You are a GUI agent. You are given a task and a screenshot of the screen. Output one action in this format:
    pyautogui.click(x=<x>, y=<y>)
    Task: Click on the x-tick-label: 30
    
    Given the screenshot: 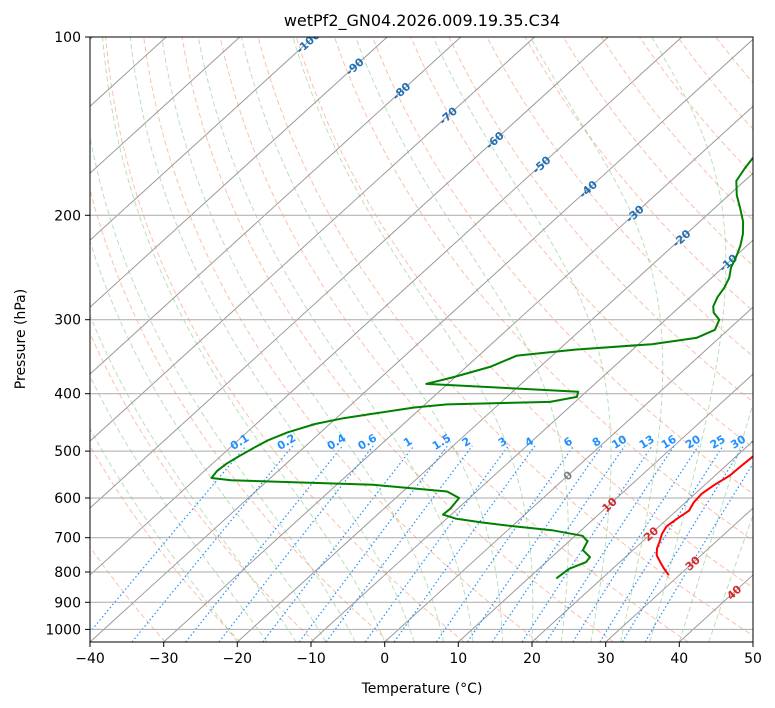 What is the action you would take?
    pyautogui.click(x=606, y=659)
    